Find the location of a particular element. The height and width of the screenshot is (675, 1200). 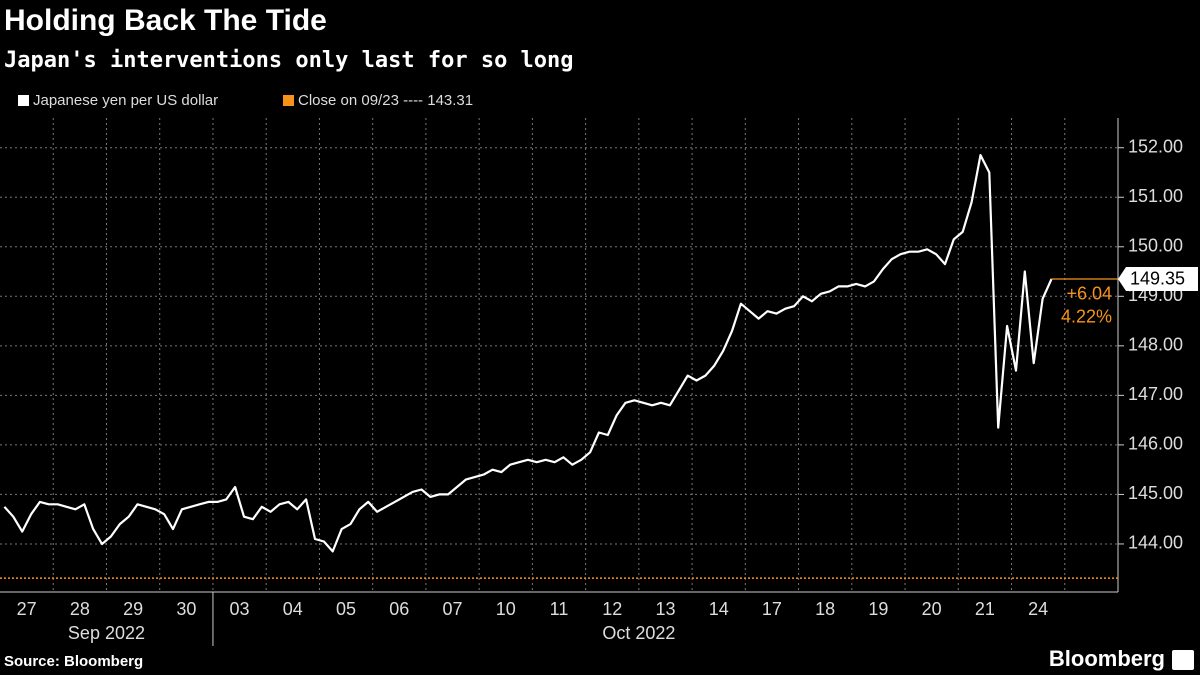

y-tick-label: 146.00 is located at coordinates (1155, 444).